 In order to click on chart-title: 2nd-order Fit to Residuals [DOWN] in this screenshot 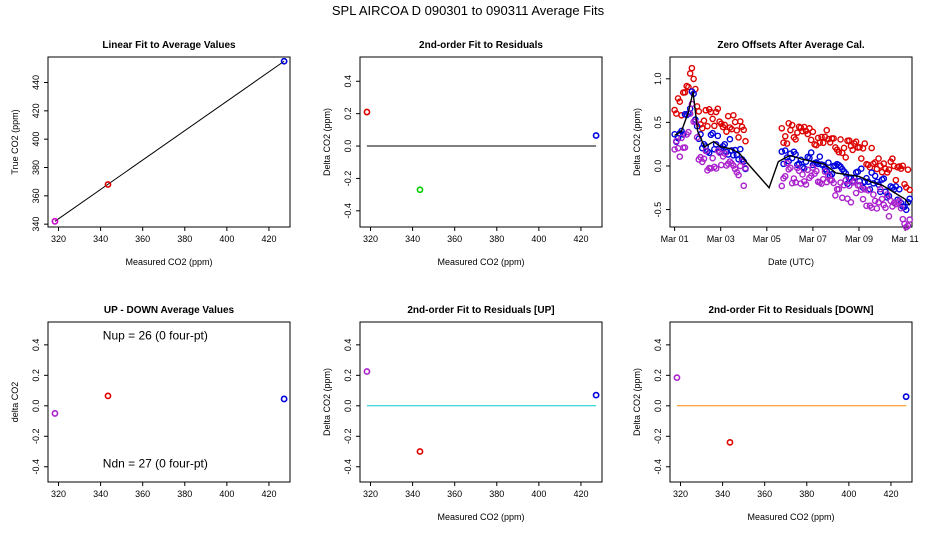, I will do `click(791, 310)`.